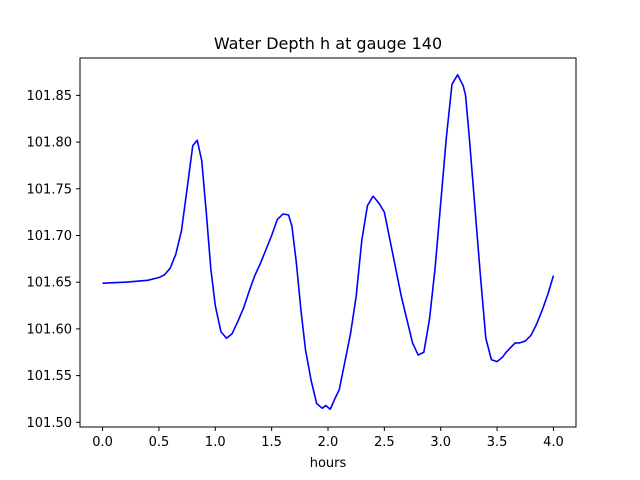  I want to click on x-tick-label: 2.5, so click(384, 442).